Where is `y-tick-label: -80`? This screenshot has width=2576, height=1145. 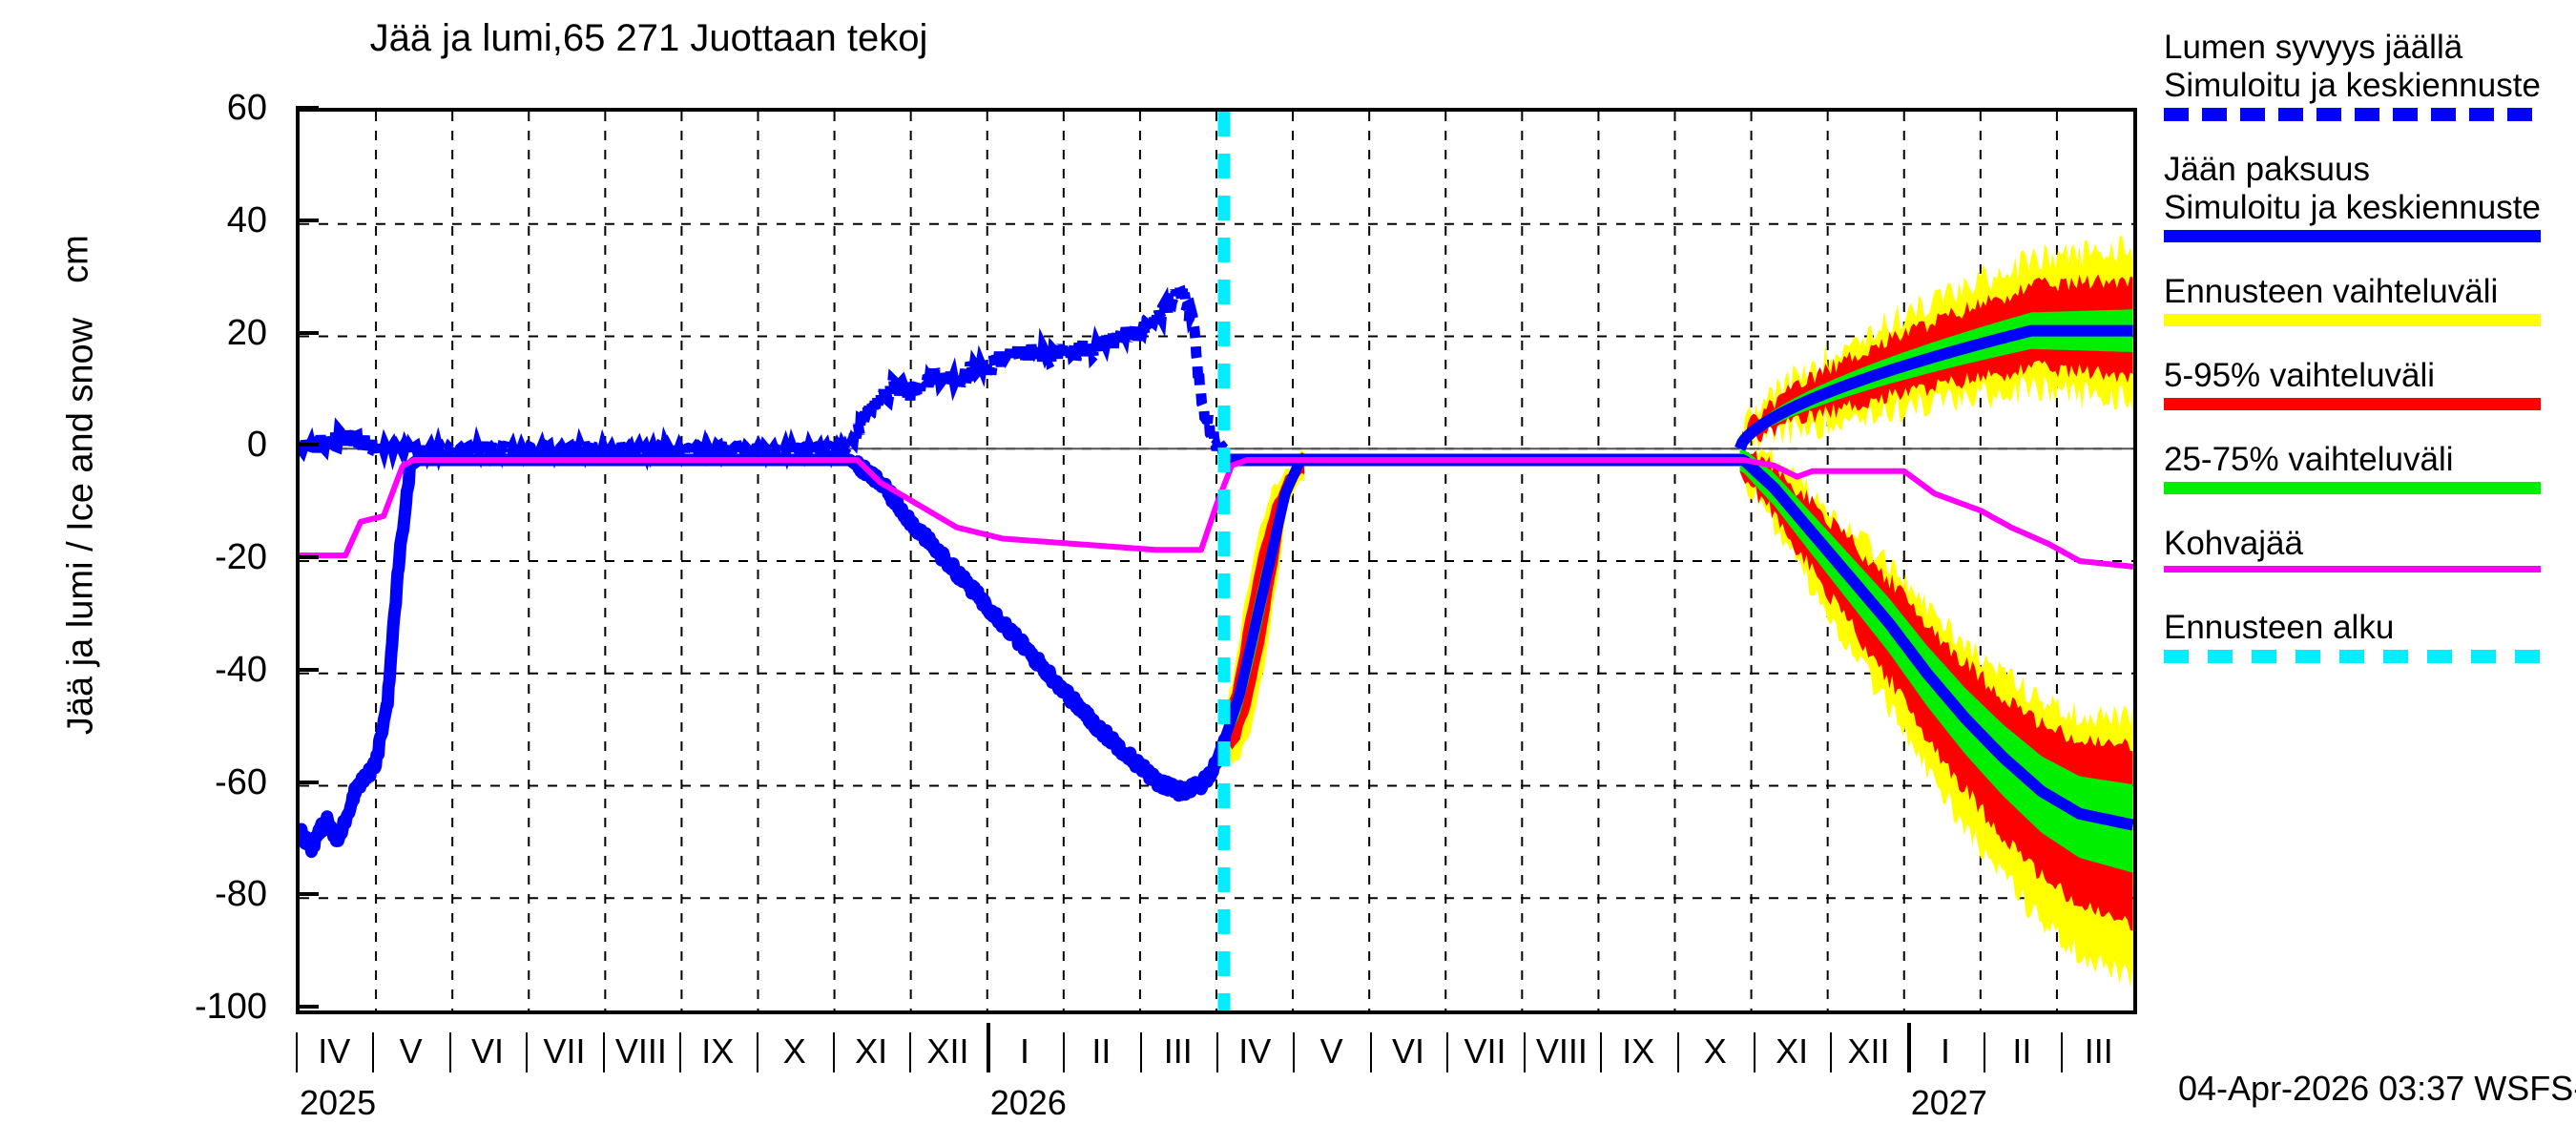
y-tick-label: -80 is located at coordinates (241, 894).